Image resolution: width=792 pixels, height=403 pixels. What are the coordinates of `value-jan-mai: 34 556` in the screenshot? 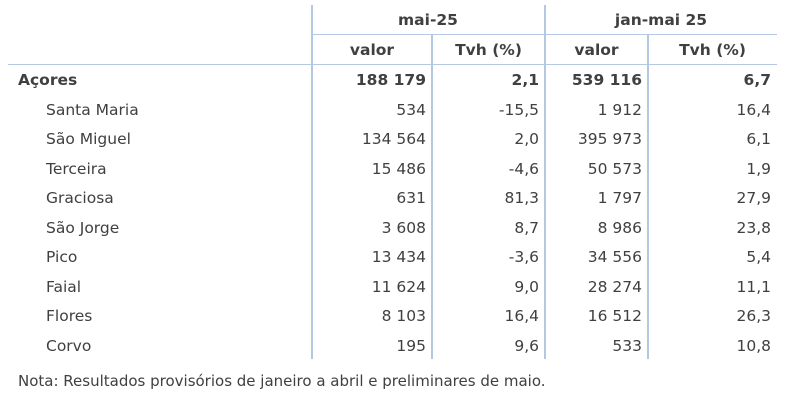 It's located at (614, 257).